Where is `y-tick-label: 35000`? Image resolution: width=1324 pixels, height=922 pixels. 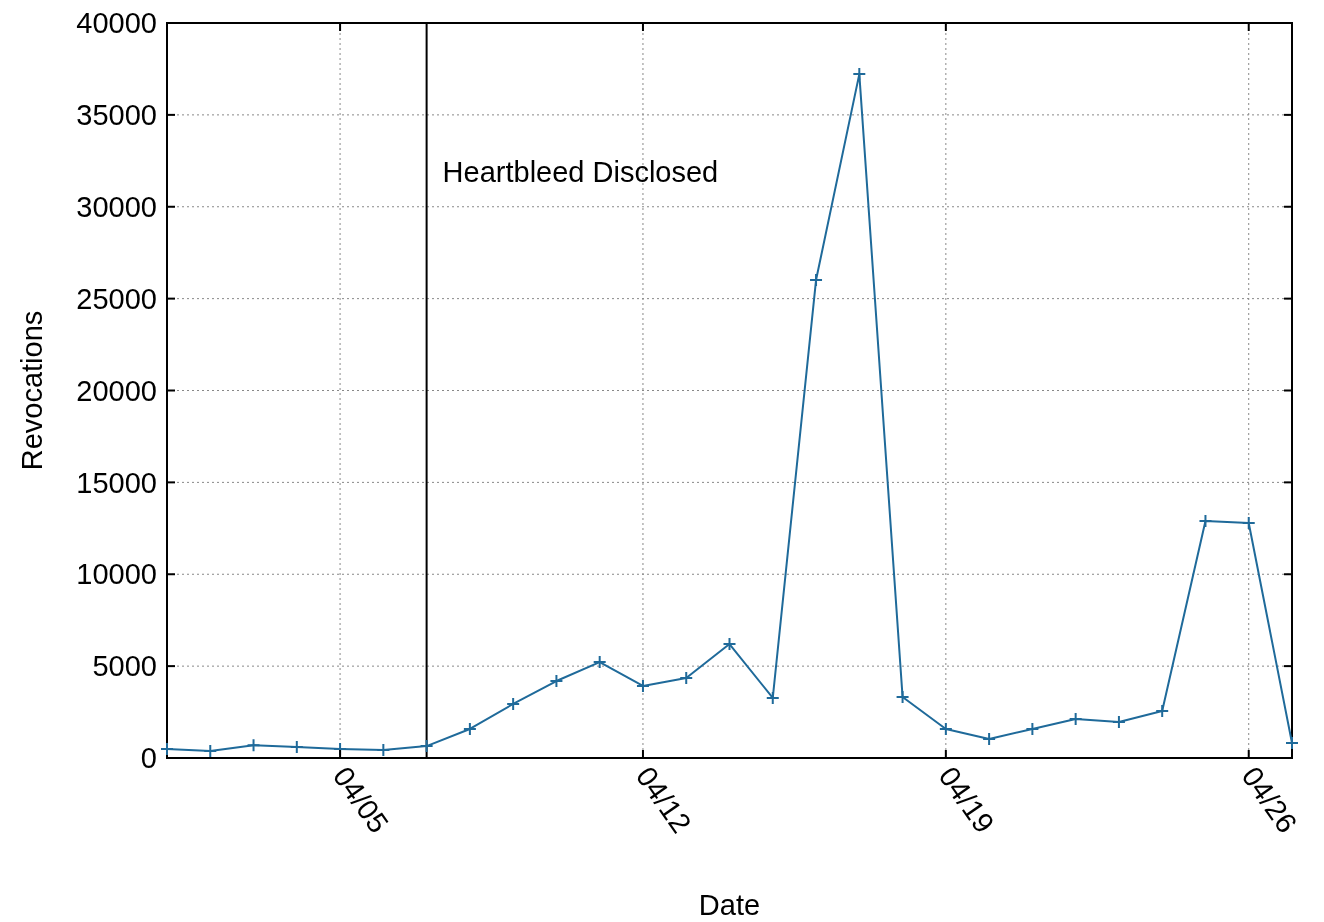 y-tick-label: 35000 is located at coordinates (116, 115).